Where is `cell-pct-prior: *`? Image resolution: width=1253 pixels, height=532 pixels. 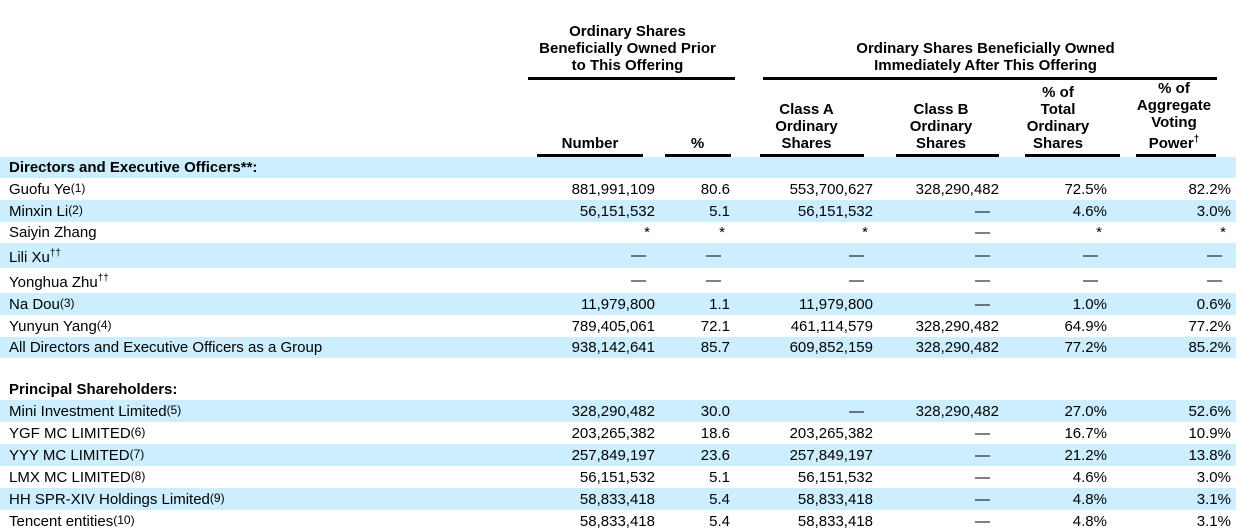
cell-pct-prior: * is located at coordinates (722, 232).